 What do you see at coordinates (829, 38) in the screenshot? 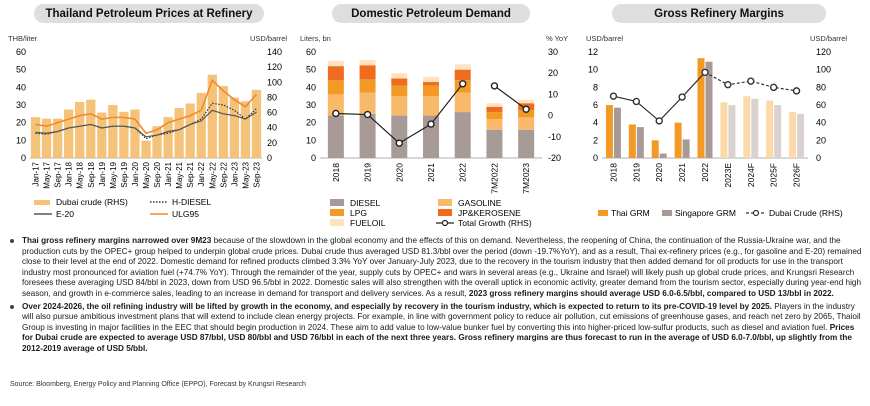
I see `chart3-right-unit: USD/barrel` at bounding box center [829, 38].